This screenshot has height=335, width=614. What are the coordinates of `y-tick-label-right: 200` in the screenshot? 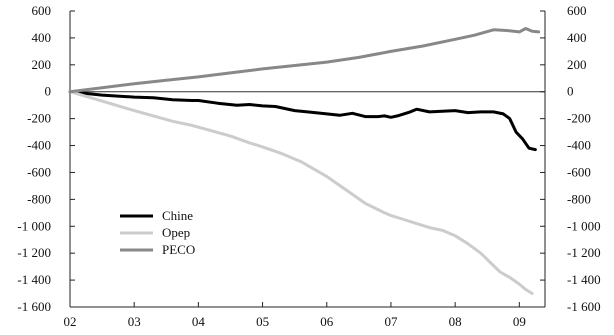 It's located at (577, 64).